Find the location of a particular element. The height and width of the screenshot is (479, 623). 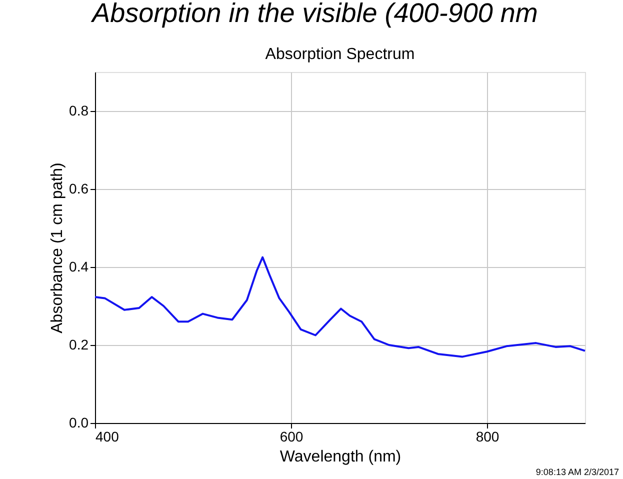

y-tick-label: 0.0 is located at coordinates (79, 422).